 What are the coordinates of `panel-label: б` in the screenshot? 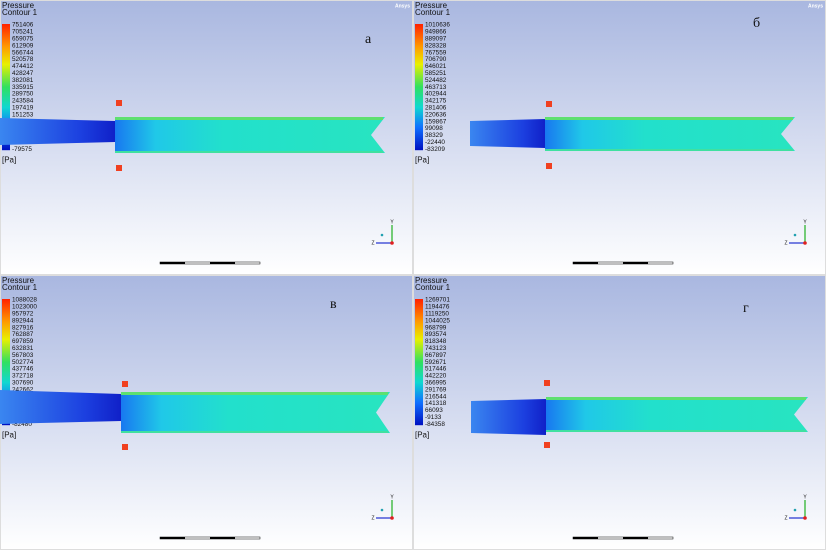 It's located at (756, 23).